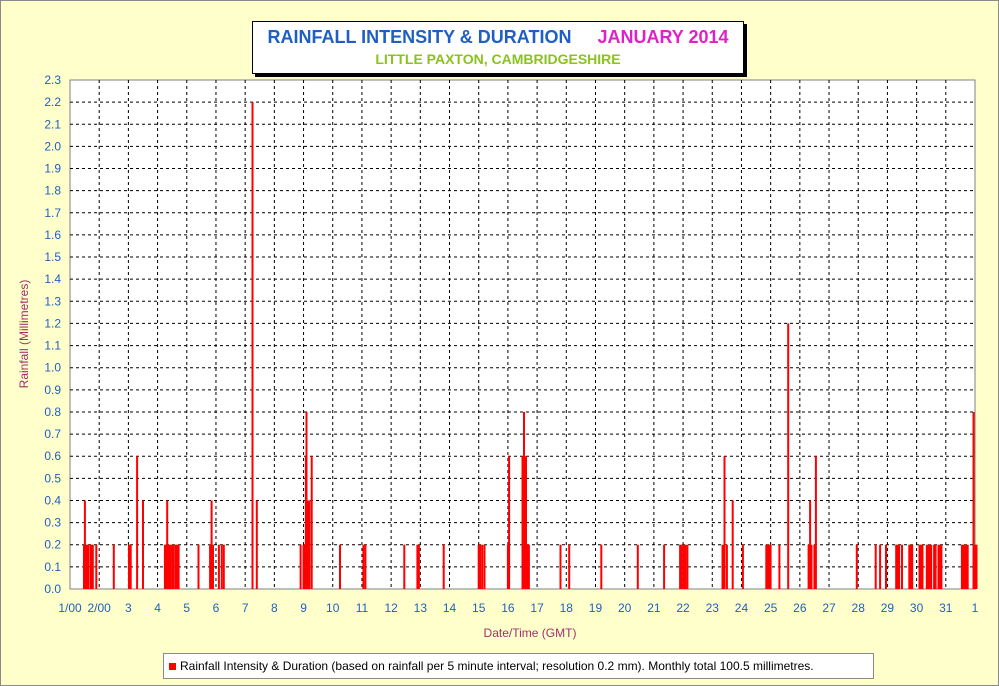  What do you see at coordinates (663, 37) in the screenshot?
I see `chart-title-month: JANUARY 2014` at bounding box center [663, 37].